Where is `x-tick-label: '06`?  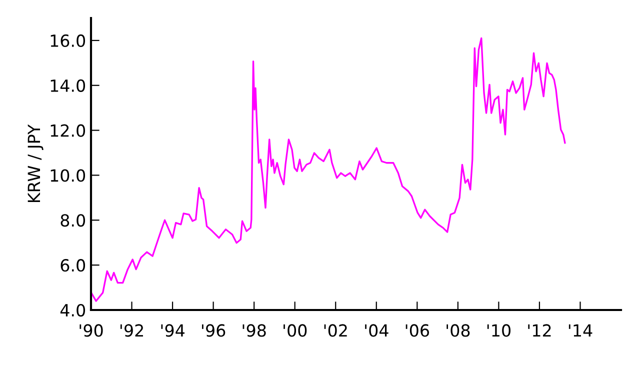 x-tick-label: '06 is located at coordinates (417, 330).